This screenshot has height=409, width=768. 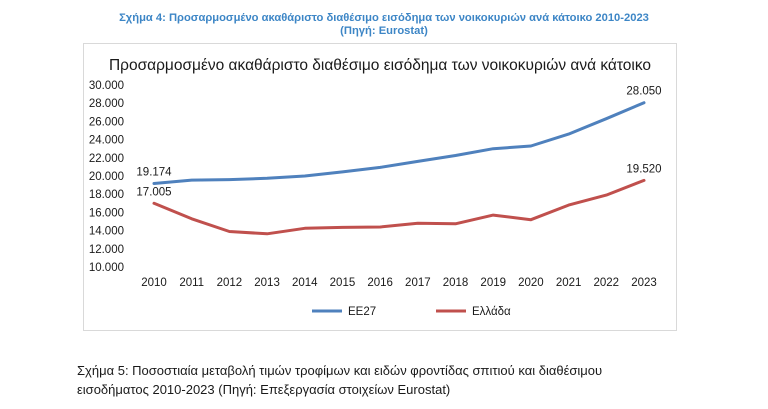 What do you see at coordinates (106, 122) in the screenshot?
I see `y-tick-label: 26.000` at bounding box center [106, 122].